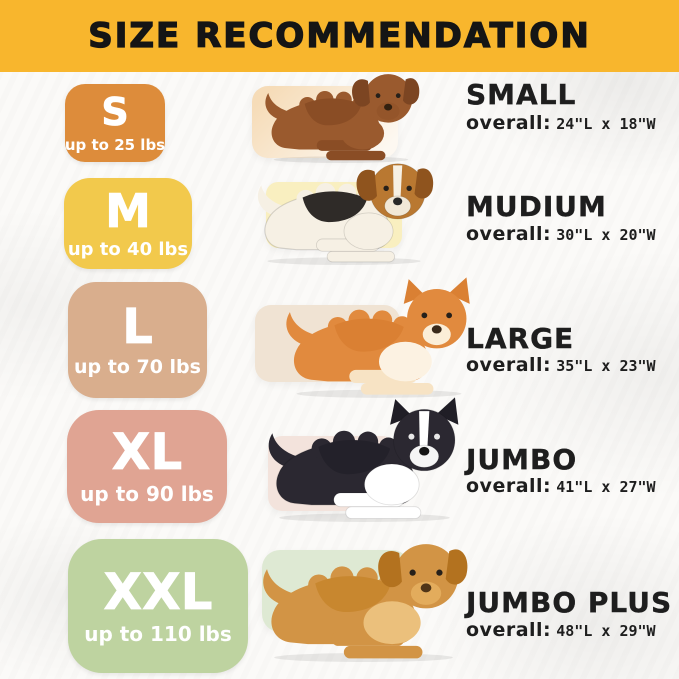  I want to click on overall-dimensions: overall: 24"L x 18"W, so click(561, 123).